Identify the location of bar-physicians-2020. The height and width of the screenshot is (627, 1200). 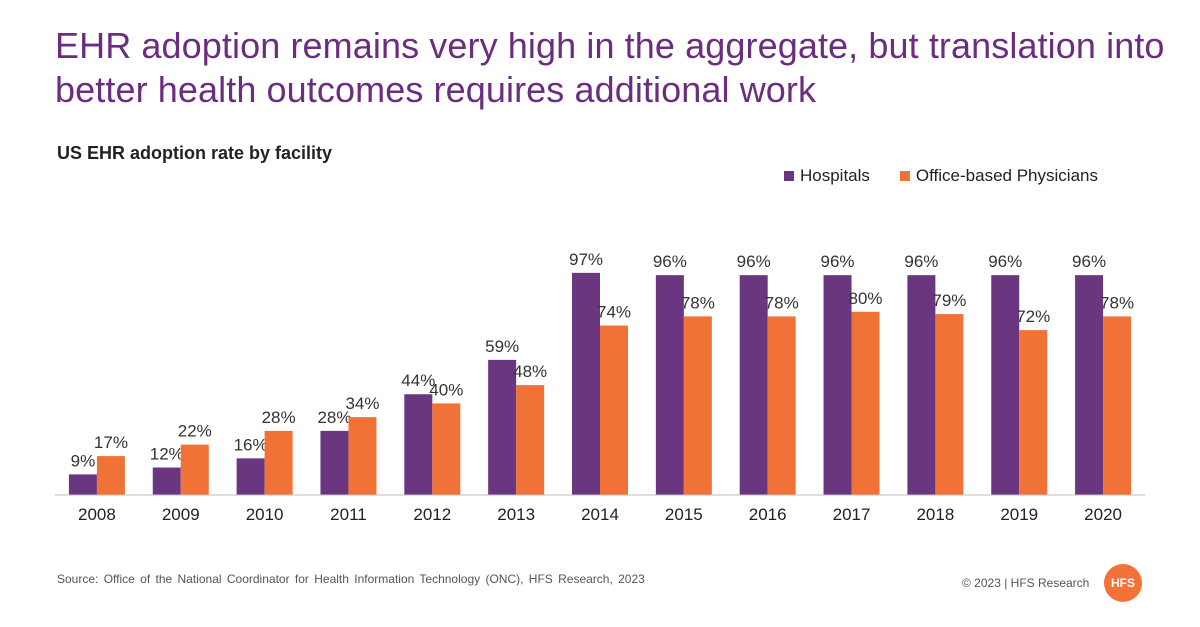
(1117, 405).